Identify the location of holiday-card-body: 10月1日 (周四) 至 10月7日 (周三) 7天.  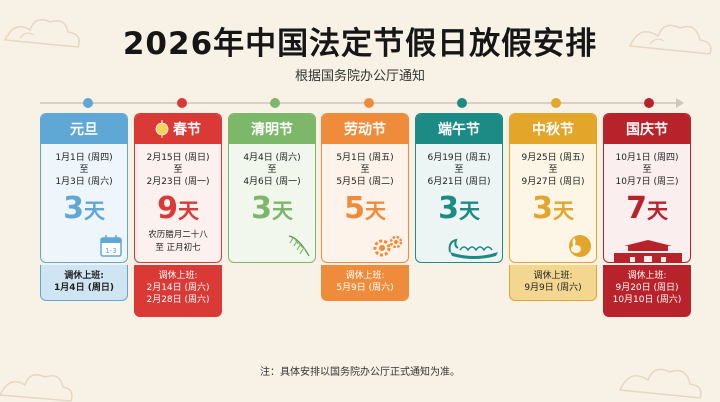
(647, 186).